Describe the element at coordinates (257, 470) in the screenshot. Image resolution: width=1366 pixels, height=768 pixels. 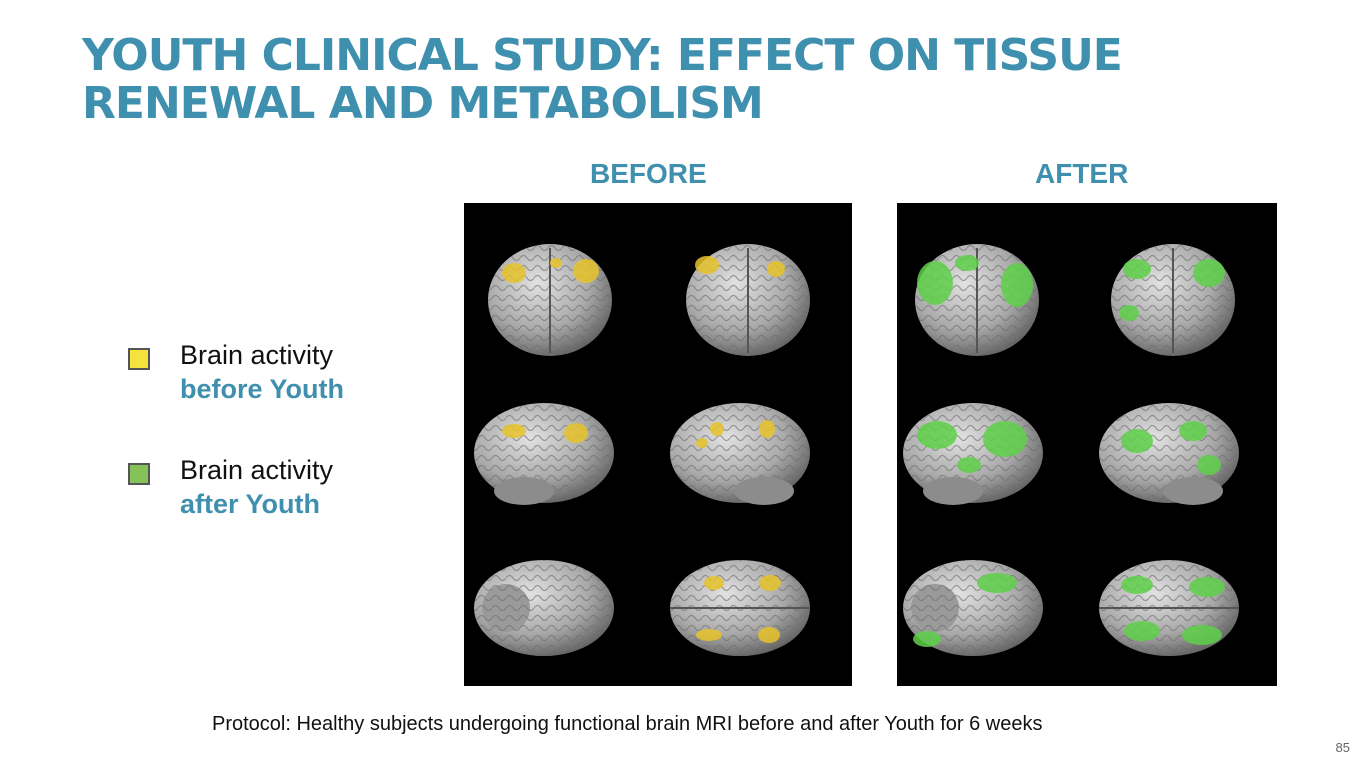
I see `legend-after-line1: Brain activity` at that location.